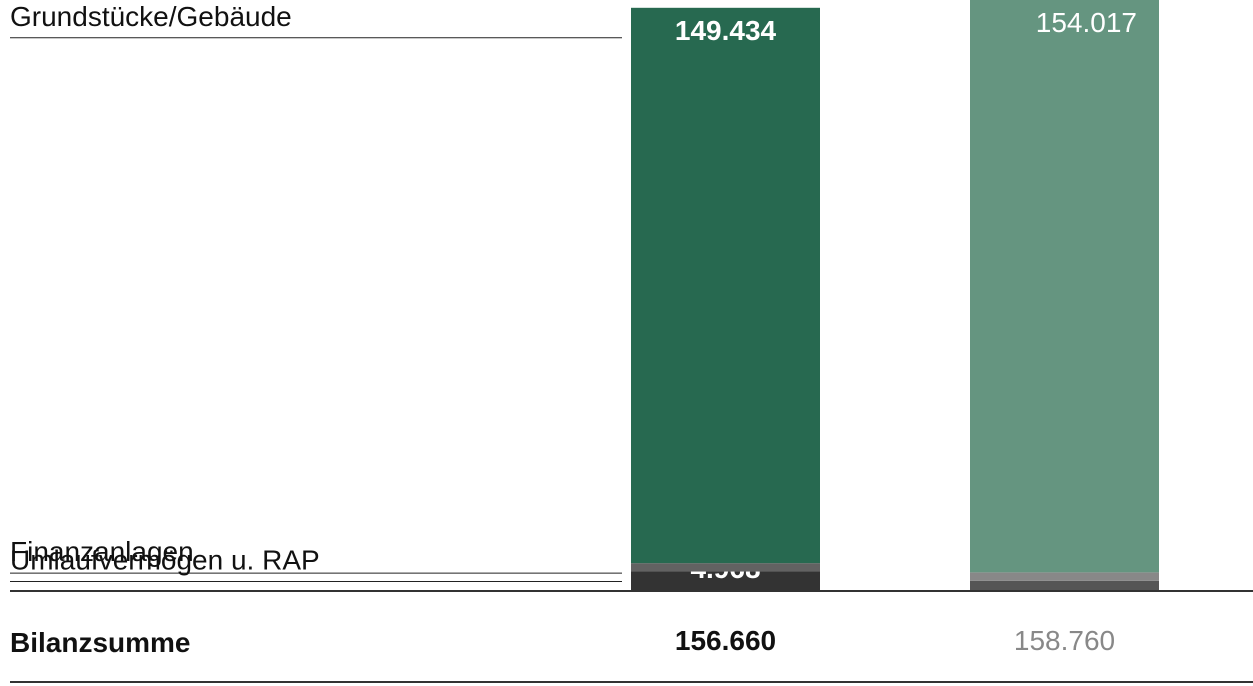 The image size is (1253, 686). Describe the element at coordinates (102, 551) in the screenshot. I see `category-label-finanzanlagen: Finanzanlagen` at that location.